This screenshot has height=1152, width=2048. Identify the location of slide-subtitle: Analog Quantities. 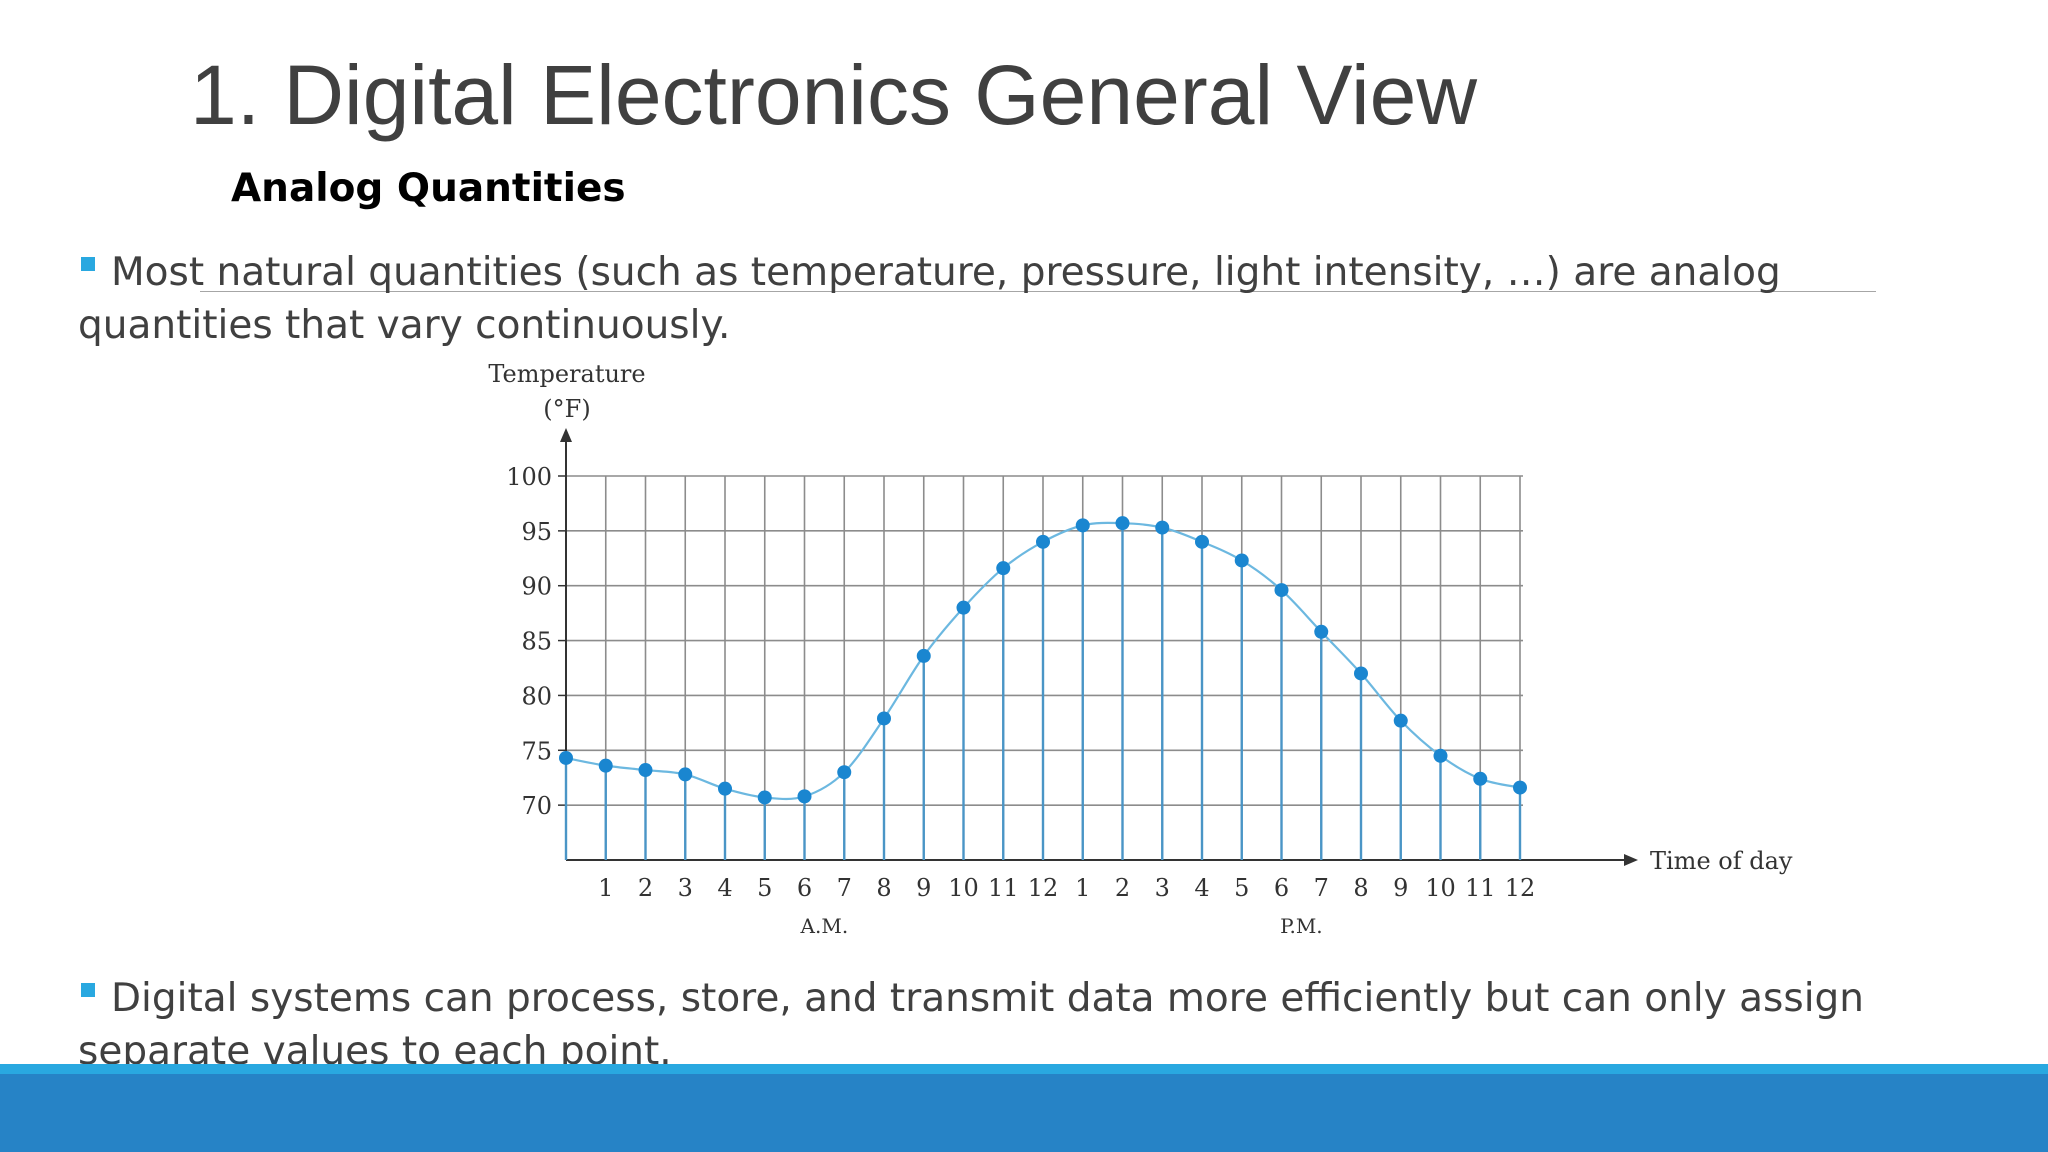
(428, 188).